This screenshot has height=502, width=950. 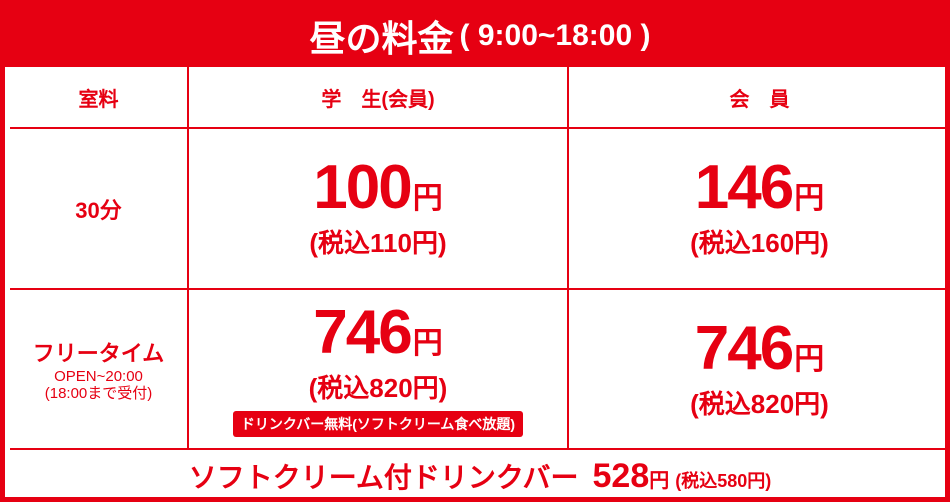 I want to click on row-label: フリータイム, so click(x=98, y=353).